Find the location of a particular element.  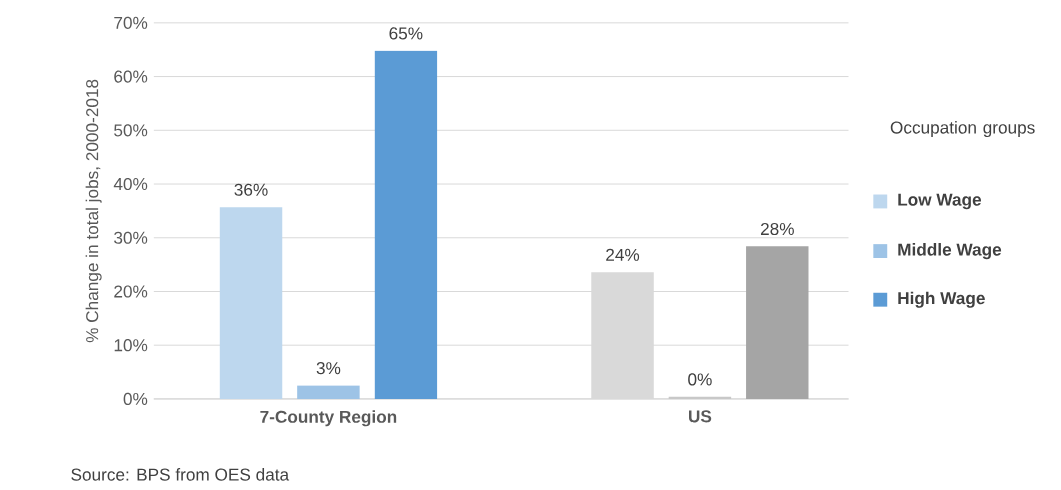

y-tick-label: 10% is located at coordinates (131, 345).